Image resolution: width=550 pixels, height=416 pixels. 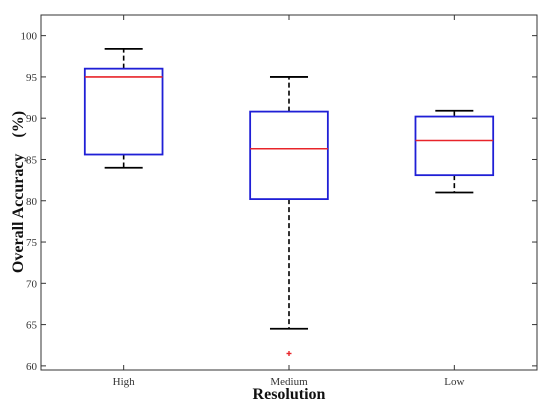 What do you see at coordinates (289, 382) in the screenshot?
I see `x-tick-label: Medium` at bounding box center [289, 382].